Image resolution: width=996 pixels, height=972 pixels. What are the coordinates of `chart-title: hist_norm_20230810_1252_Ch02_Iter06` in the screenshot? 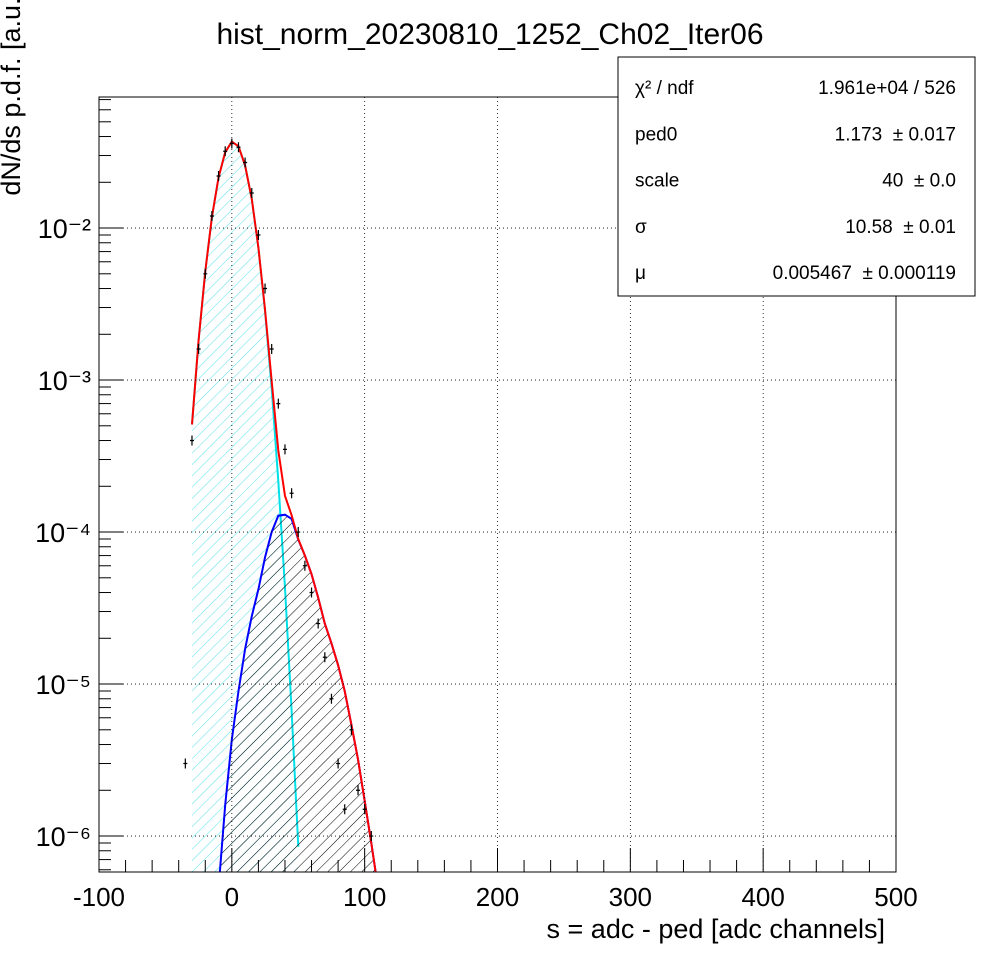 It's located at (489, 34).